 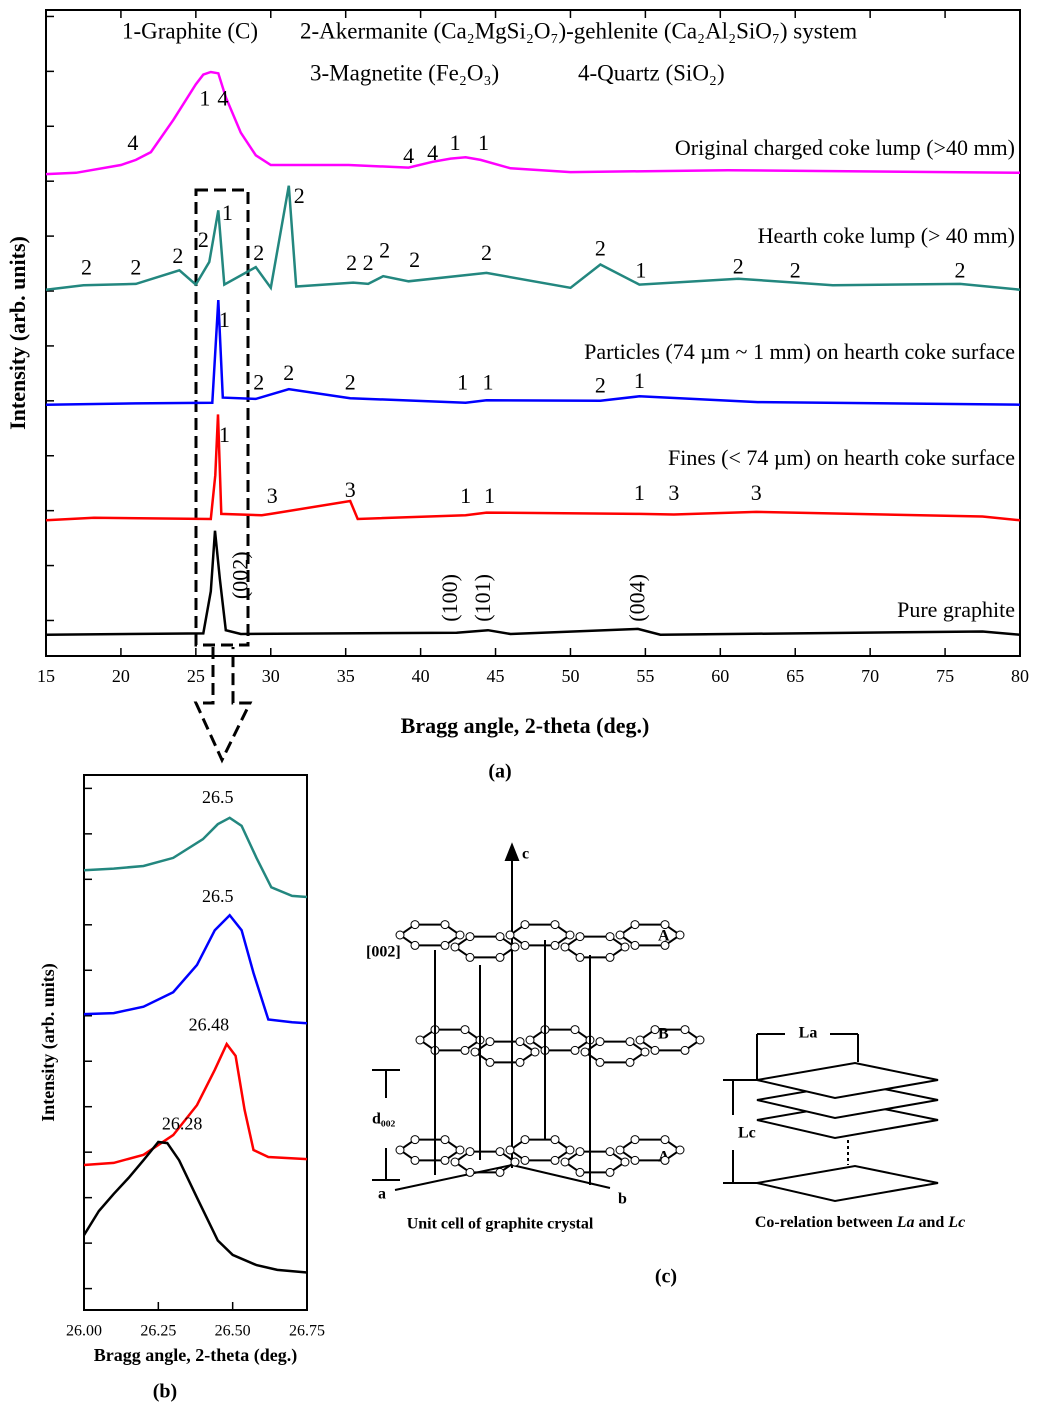 What do you see at coordinates (190, 30) in the screenshot?
I see `header-note: 1-Graphite (C)` at bounding box center [190, 30].